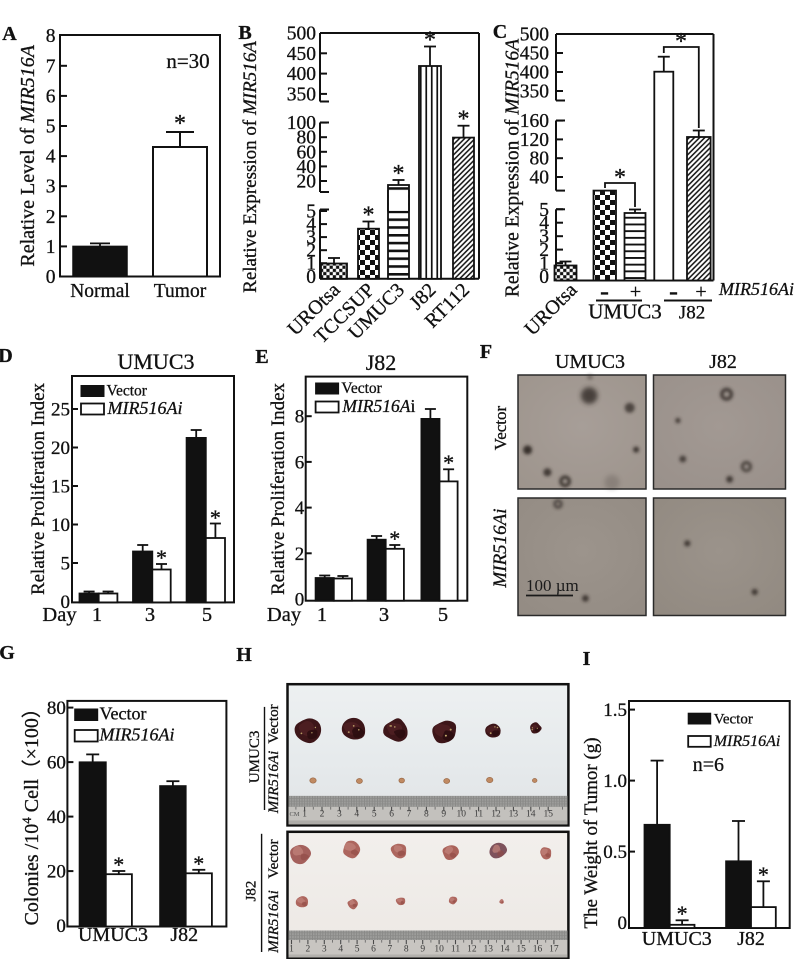 The height and width of the screenshot is (964, 800). Describe the element at coordinates (587, 659) in the screenshot. I see `svg-text: I` at that location.